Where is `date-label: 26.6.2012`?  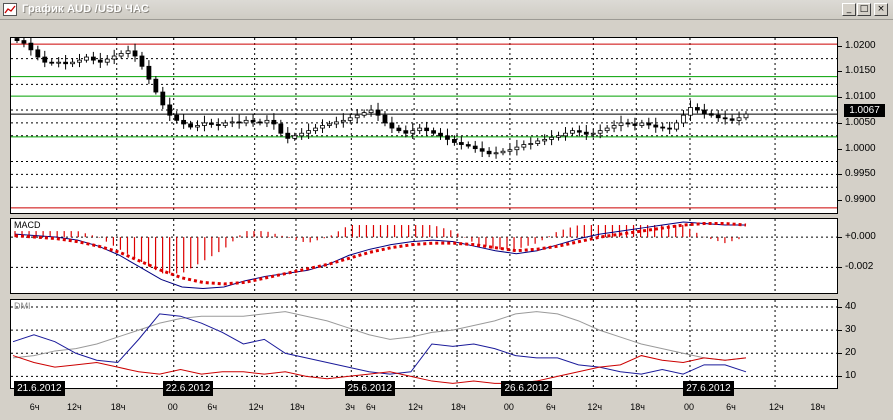 date-label: 26.6.2012 is located at coordinates (526, 388).